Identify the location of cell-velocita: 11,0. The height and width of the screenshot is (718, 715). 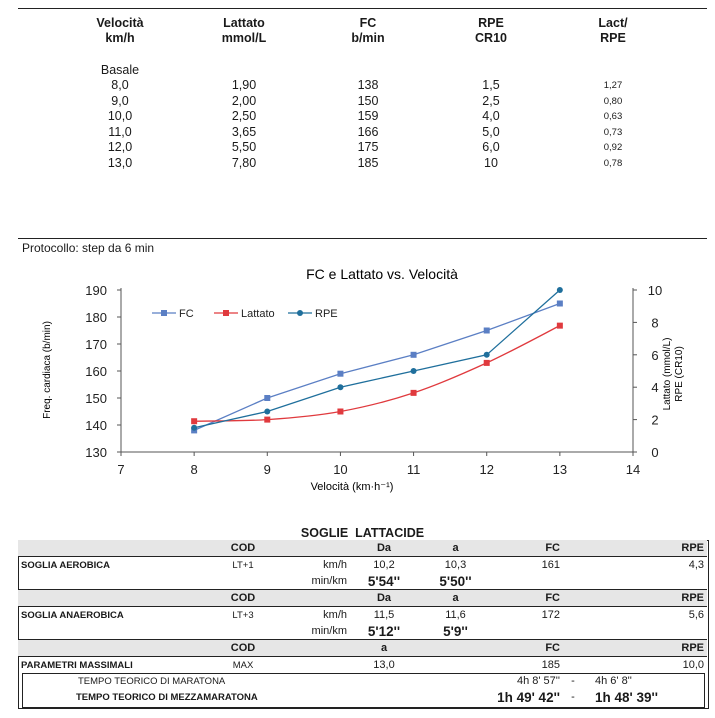
(120, 131).